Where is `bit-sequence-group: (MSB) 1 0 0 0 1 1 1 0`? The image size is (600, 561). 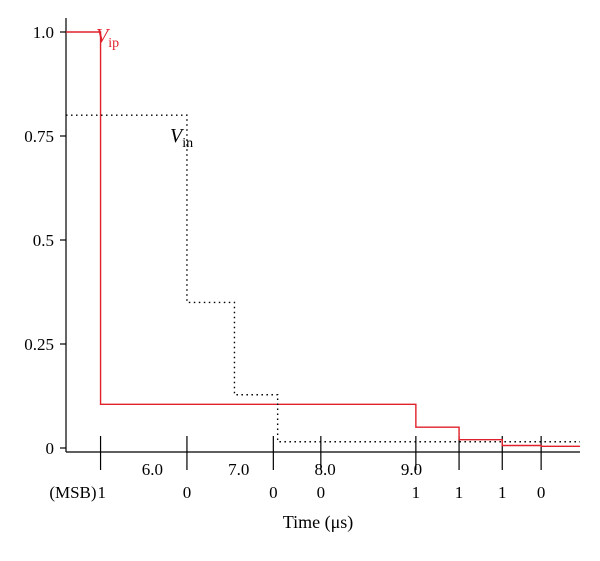
bit-sequence-group: (MSB) 1 0 0 0 1 1 1 0 is located at coordinates (297, 492).